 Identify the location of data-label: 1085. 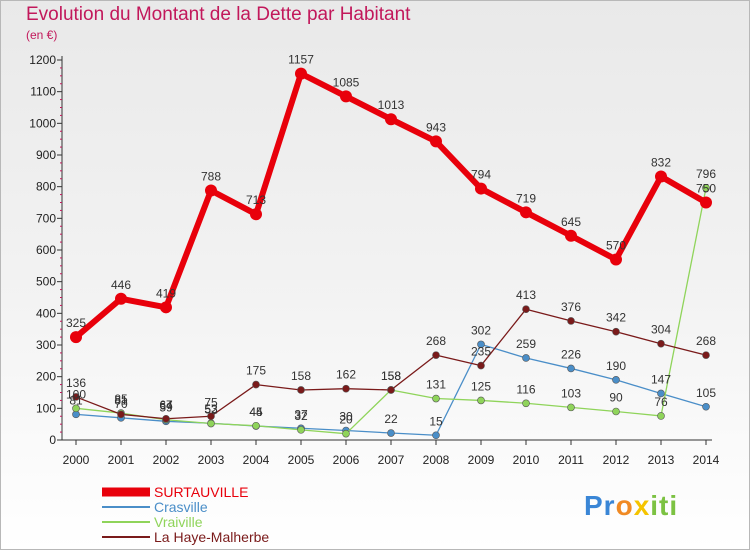
(346, 82).